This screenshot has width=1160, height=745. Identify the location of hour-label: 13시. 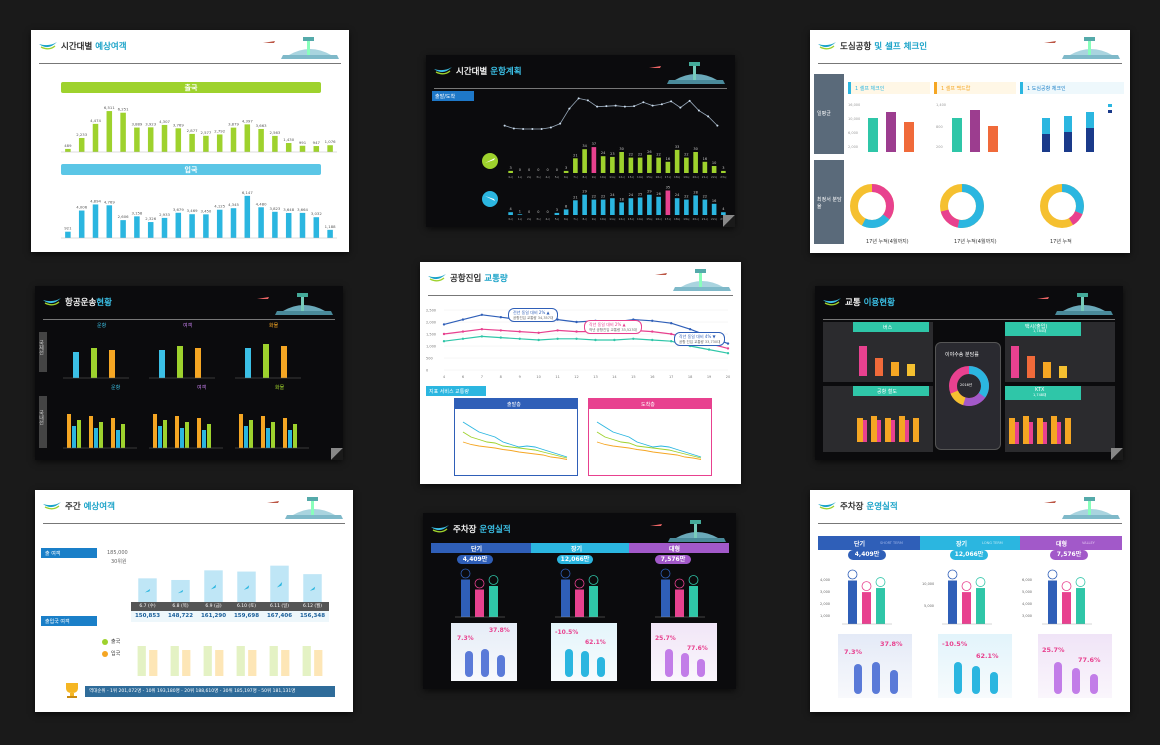
(631, 177).